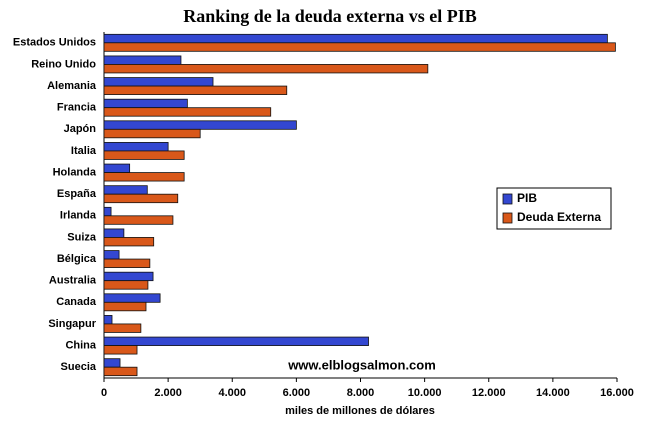  What do you see at coordinates (489, 393) in the screenshot?
I see `x-tick-label: 12.000` at bounding box center [489, 393].